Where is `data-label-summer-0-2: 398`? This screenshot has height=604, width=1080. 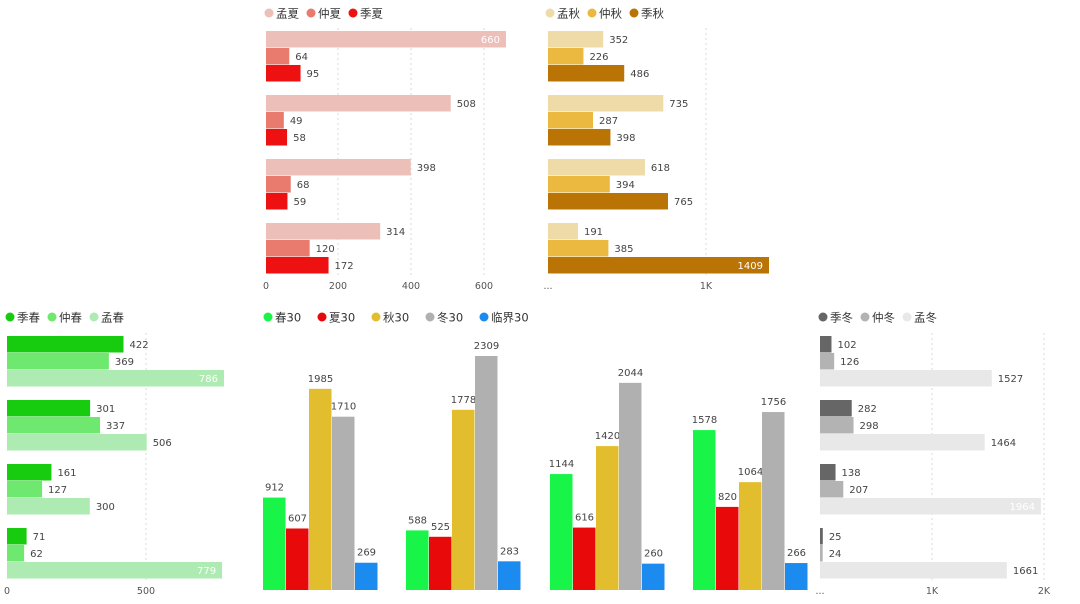 data-label-summer-0-2: 398 is located at coordinates (426, 168).